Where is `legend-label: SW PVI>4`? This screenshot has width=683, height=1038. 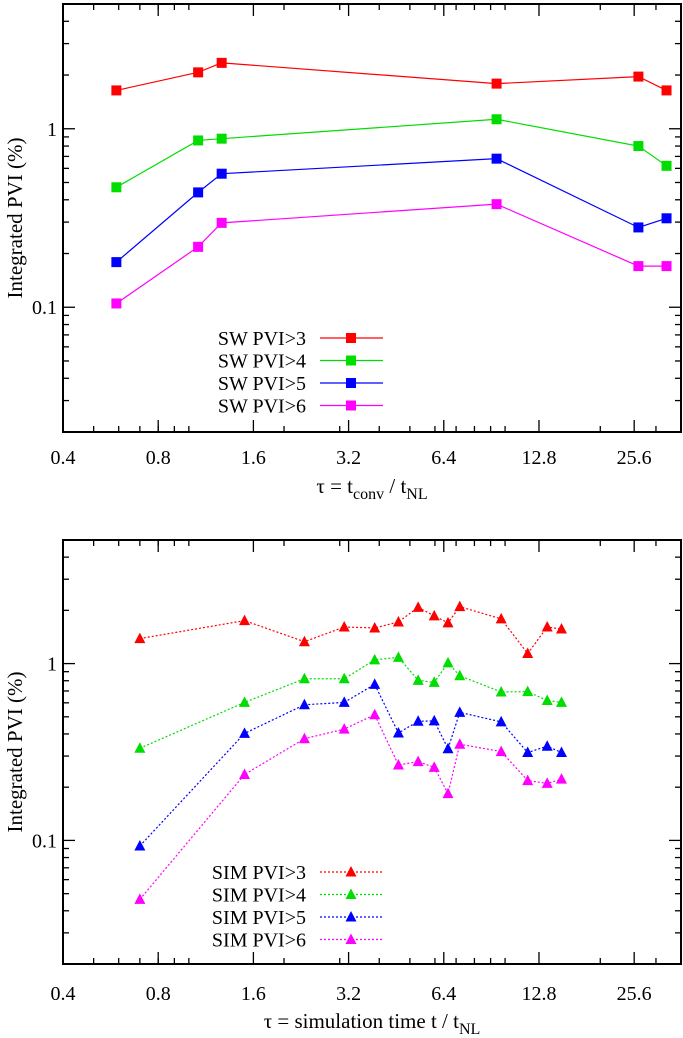 legend-label: SW PVI>4 is located at coordinates (262, 362).